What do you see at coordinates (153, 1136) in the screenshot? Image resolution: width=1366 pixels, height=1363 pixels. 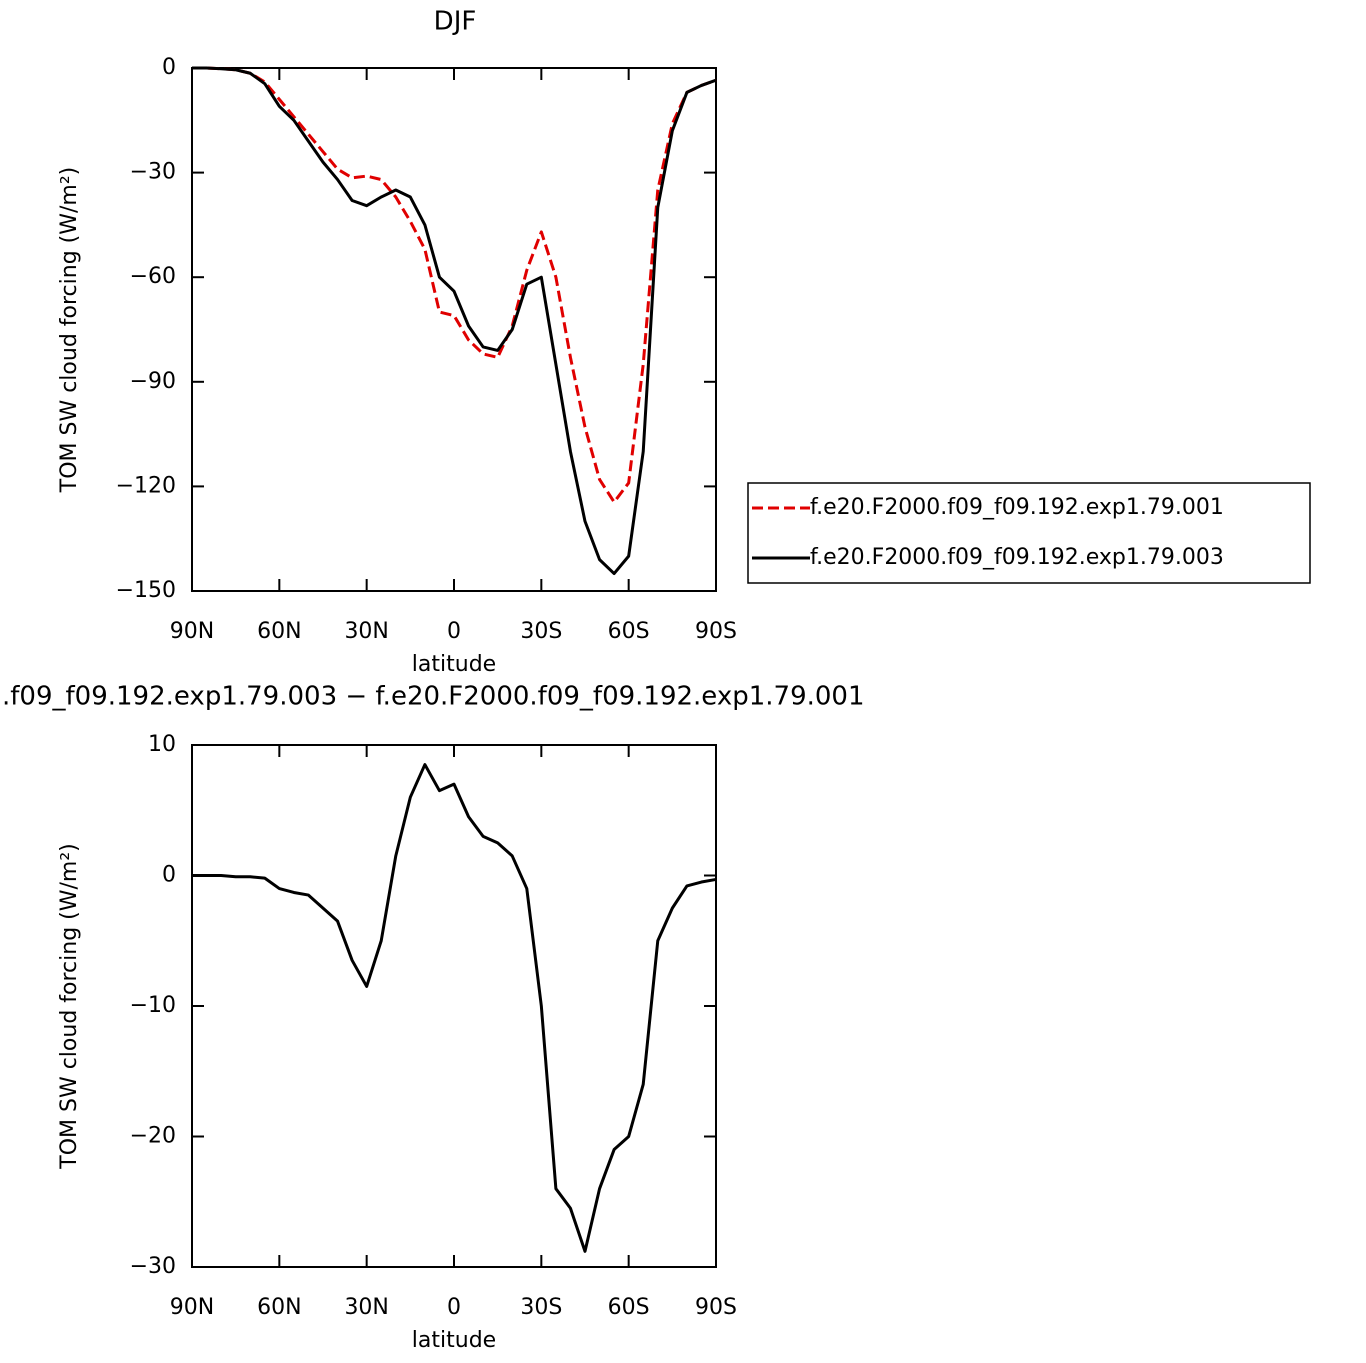 I see `y-tick-label: −20` at bounding box center [153, 1136].